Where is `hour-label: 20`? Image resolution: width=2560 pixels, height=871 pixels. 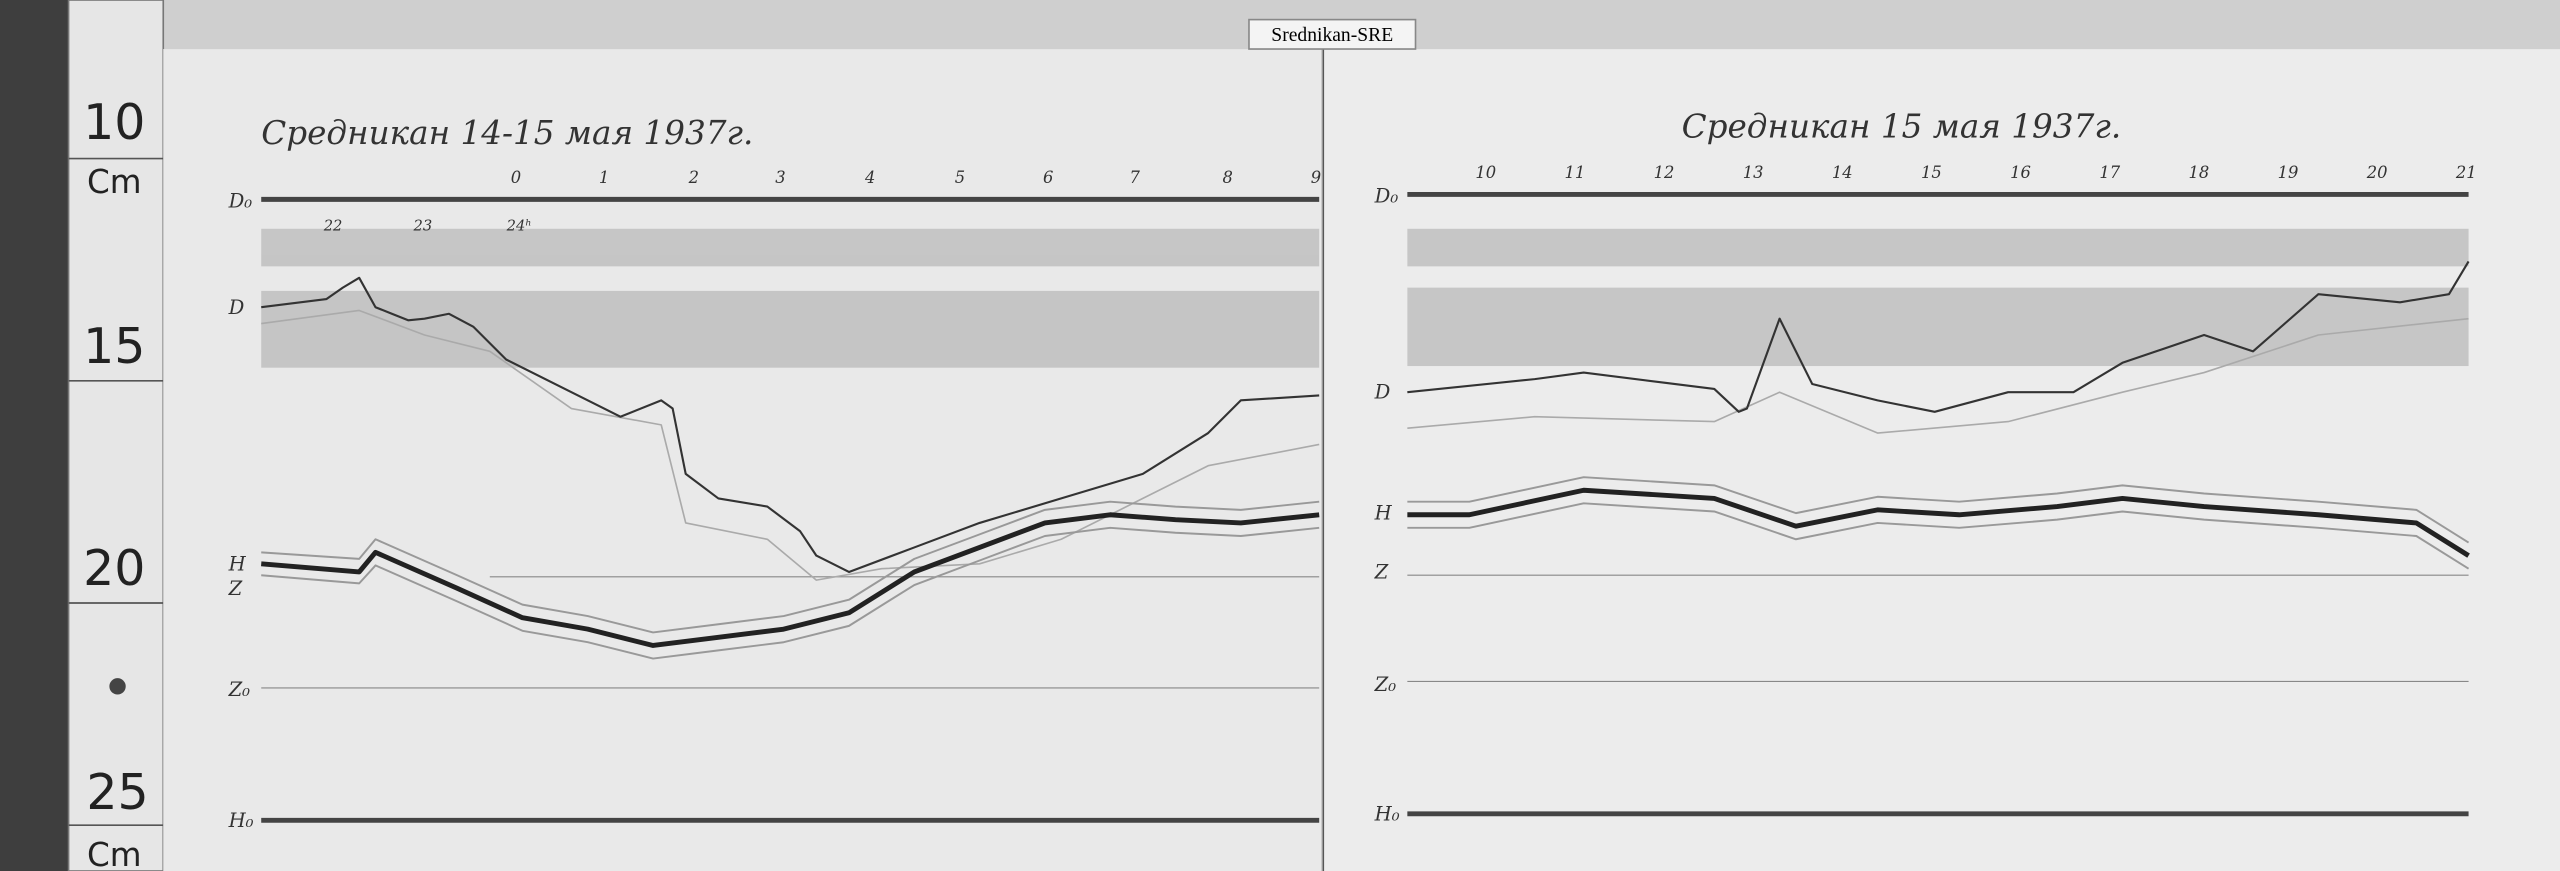 hour-label: 20 is located at coordinates (2377, 172).